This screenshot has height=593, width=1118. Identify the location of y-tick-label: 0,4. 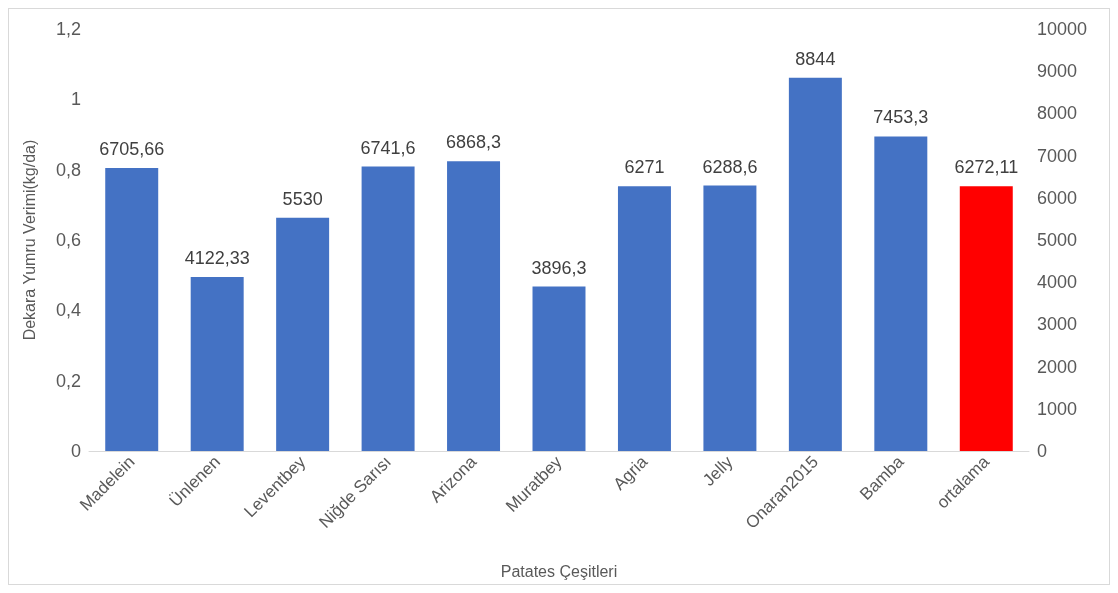
(68, 310).